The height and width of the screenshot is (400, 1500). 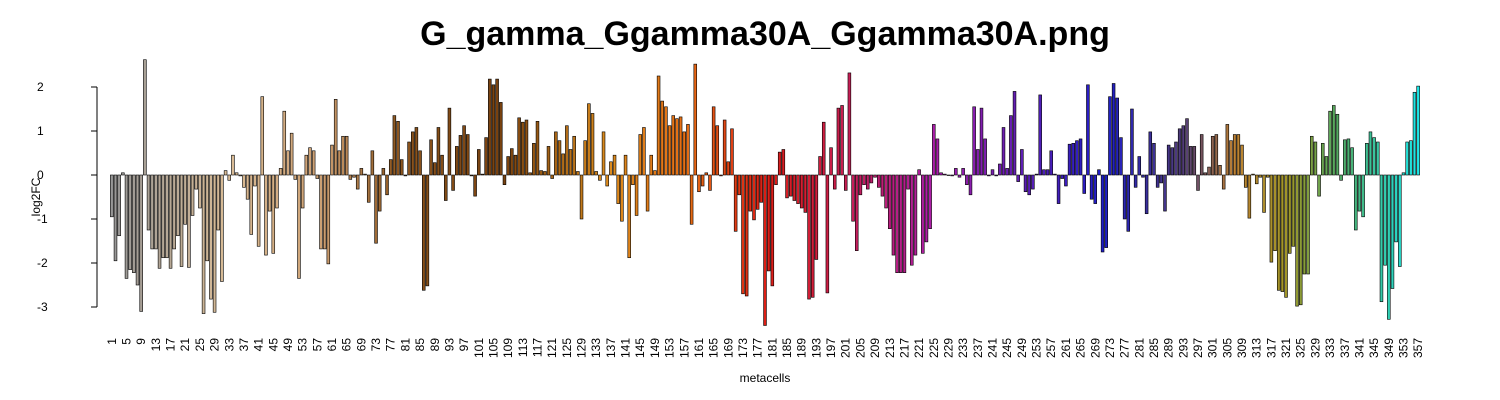 I want to click on x-tick-label: 69, so click(x=361, y=345).